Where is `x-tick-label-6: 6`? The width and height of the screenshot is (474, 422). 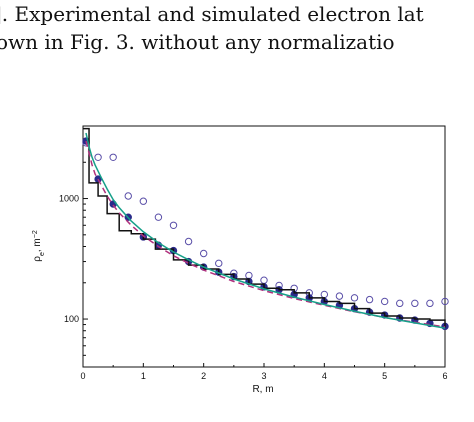 x-tick-label-6: 6 is located at coordinates (444, 376).